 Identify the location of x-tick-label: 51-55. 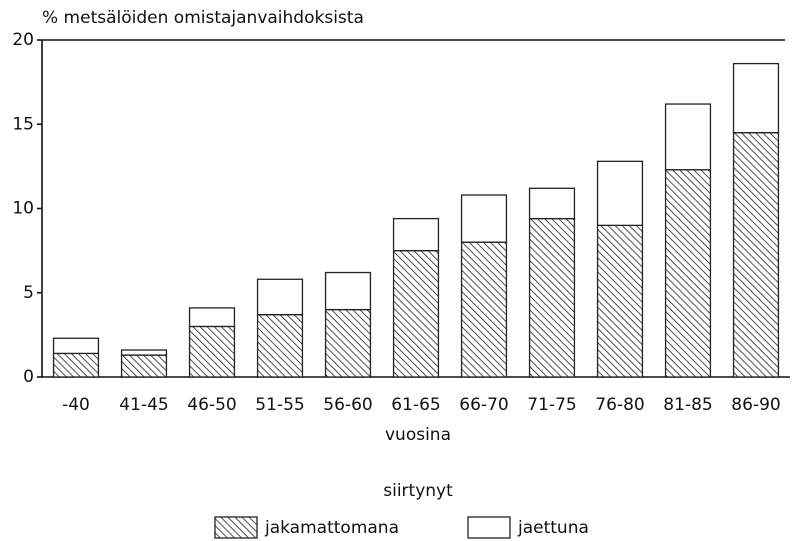
(279, 405).